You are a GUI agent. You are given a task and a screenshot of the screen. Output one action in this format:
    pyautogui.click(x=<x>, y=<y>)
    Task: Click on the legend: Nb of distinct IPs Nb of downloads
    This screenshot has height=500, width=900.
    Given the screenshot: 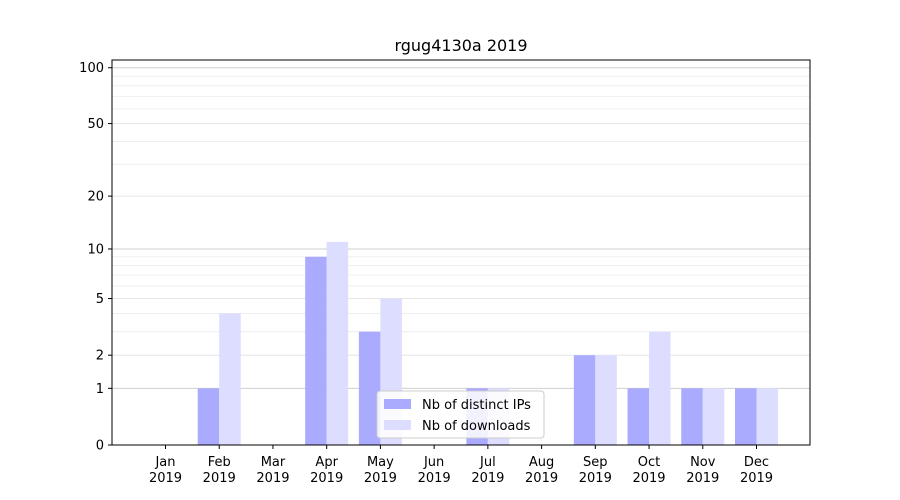 What is the action you would take?
    pyautogui.click(x=460, y=414)
    